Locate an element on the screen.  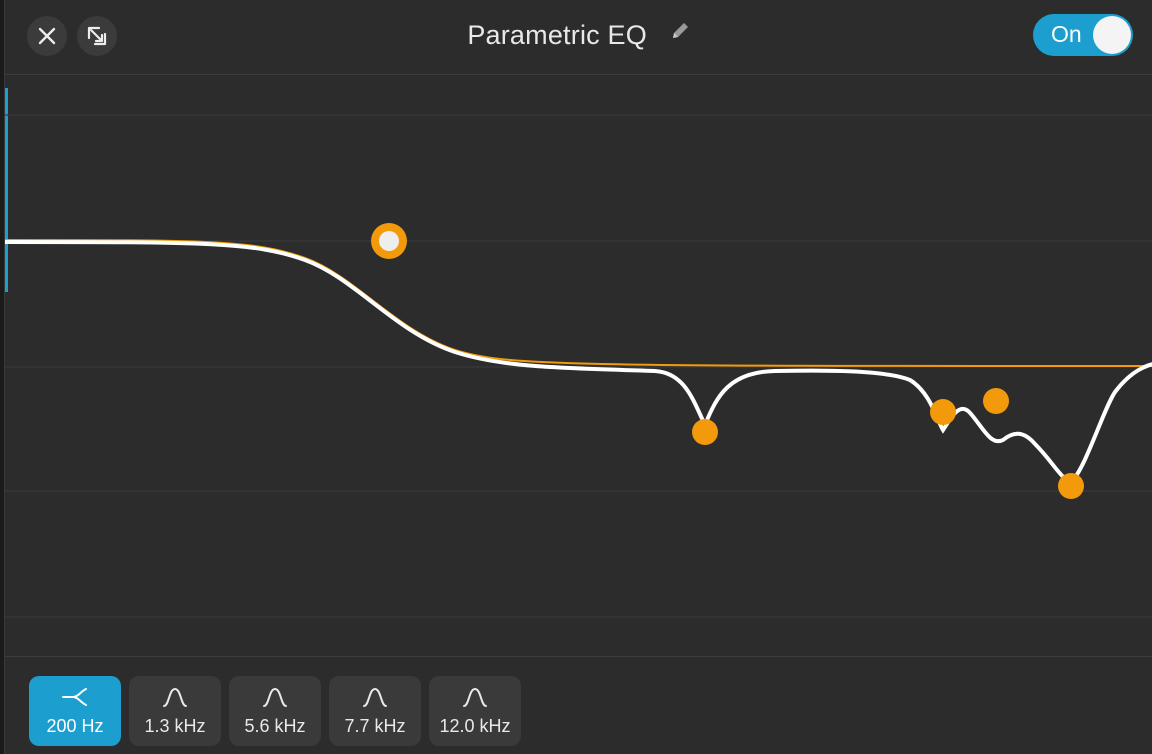
band-button-200hz: 200 Hz is located at coordinates (75, 711).